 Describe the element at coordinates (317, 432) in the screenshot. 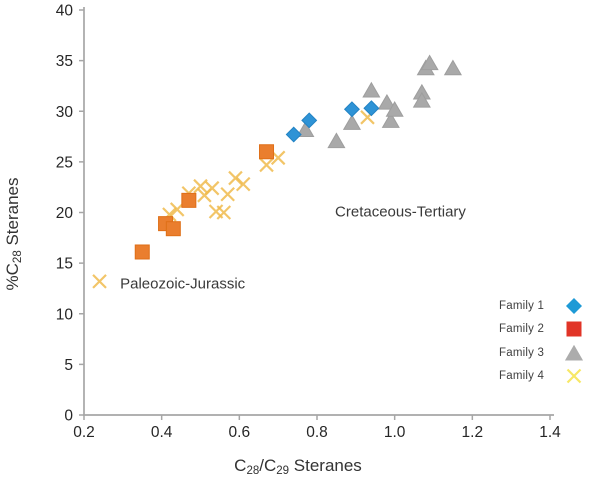

I see `x-tick-label: 0.8` at that location.